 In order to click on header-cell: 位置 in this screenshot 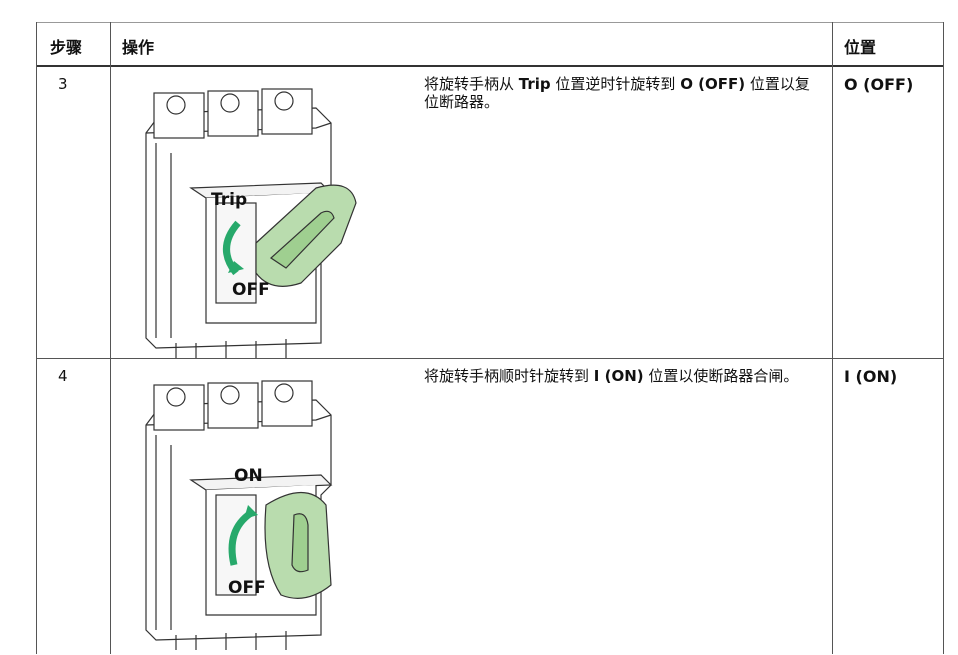, I will do `click(860, 47)`.